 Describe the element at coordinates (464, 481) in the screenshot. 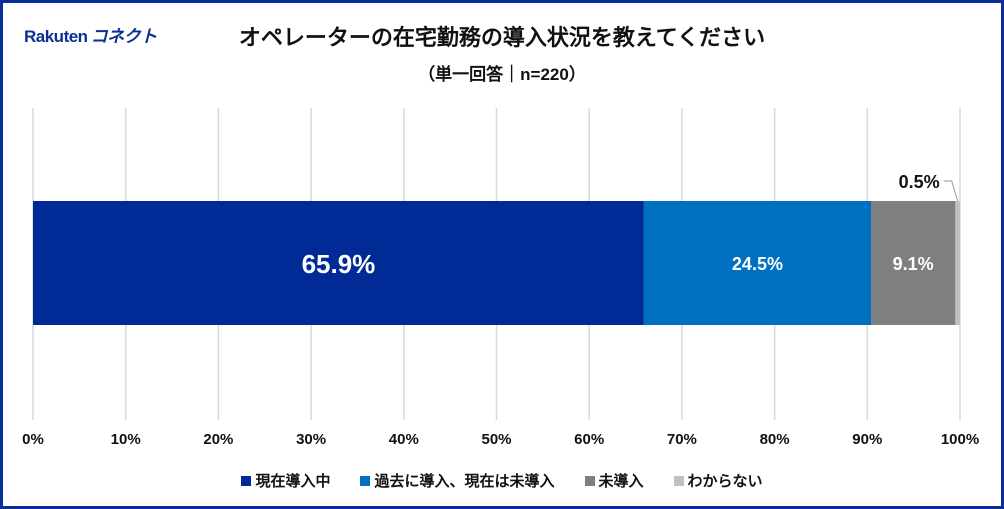

I see `legend-label: 過去に導入、現在は未導入` at that location.